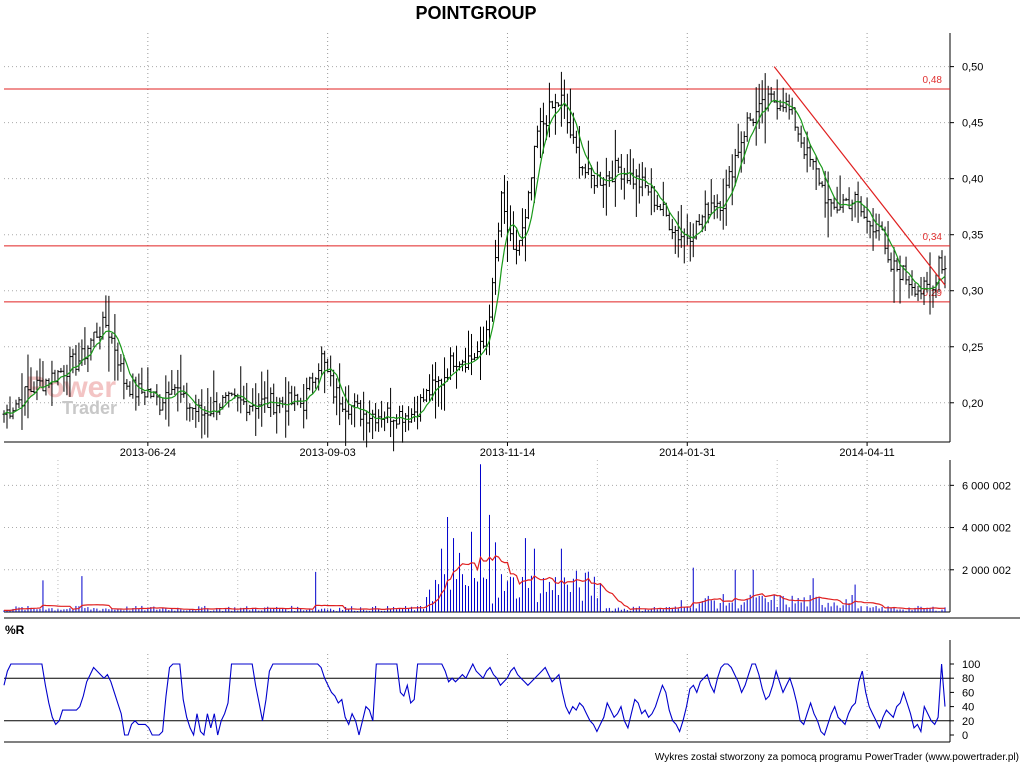 Image resolution: width=1024 pixels, height=768 pixels. Describe the element at coordinates (972, 348) in the screenshot. I see `price-y-tick-label: 0,25` at that location.